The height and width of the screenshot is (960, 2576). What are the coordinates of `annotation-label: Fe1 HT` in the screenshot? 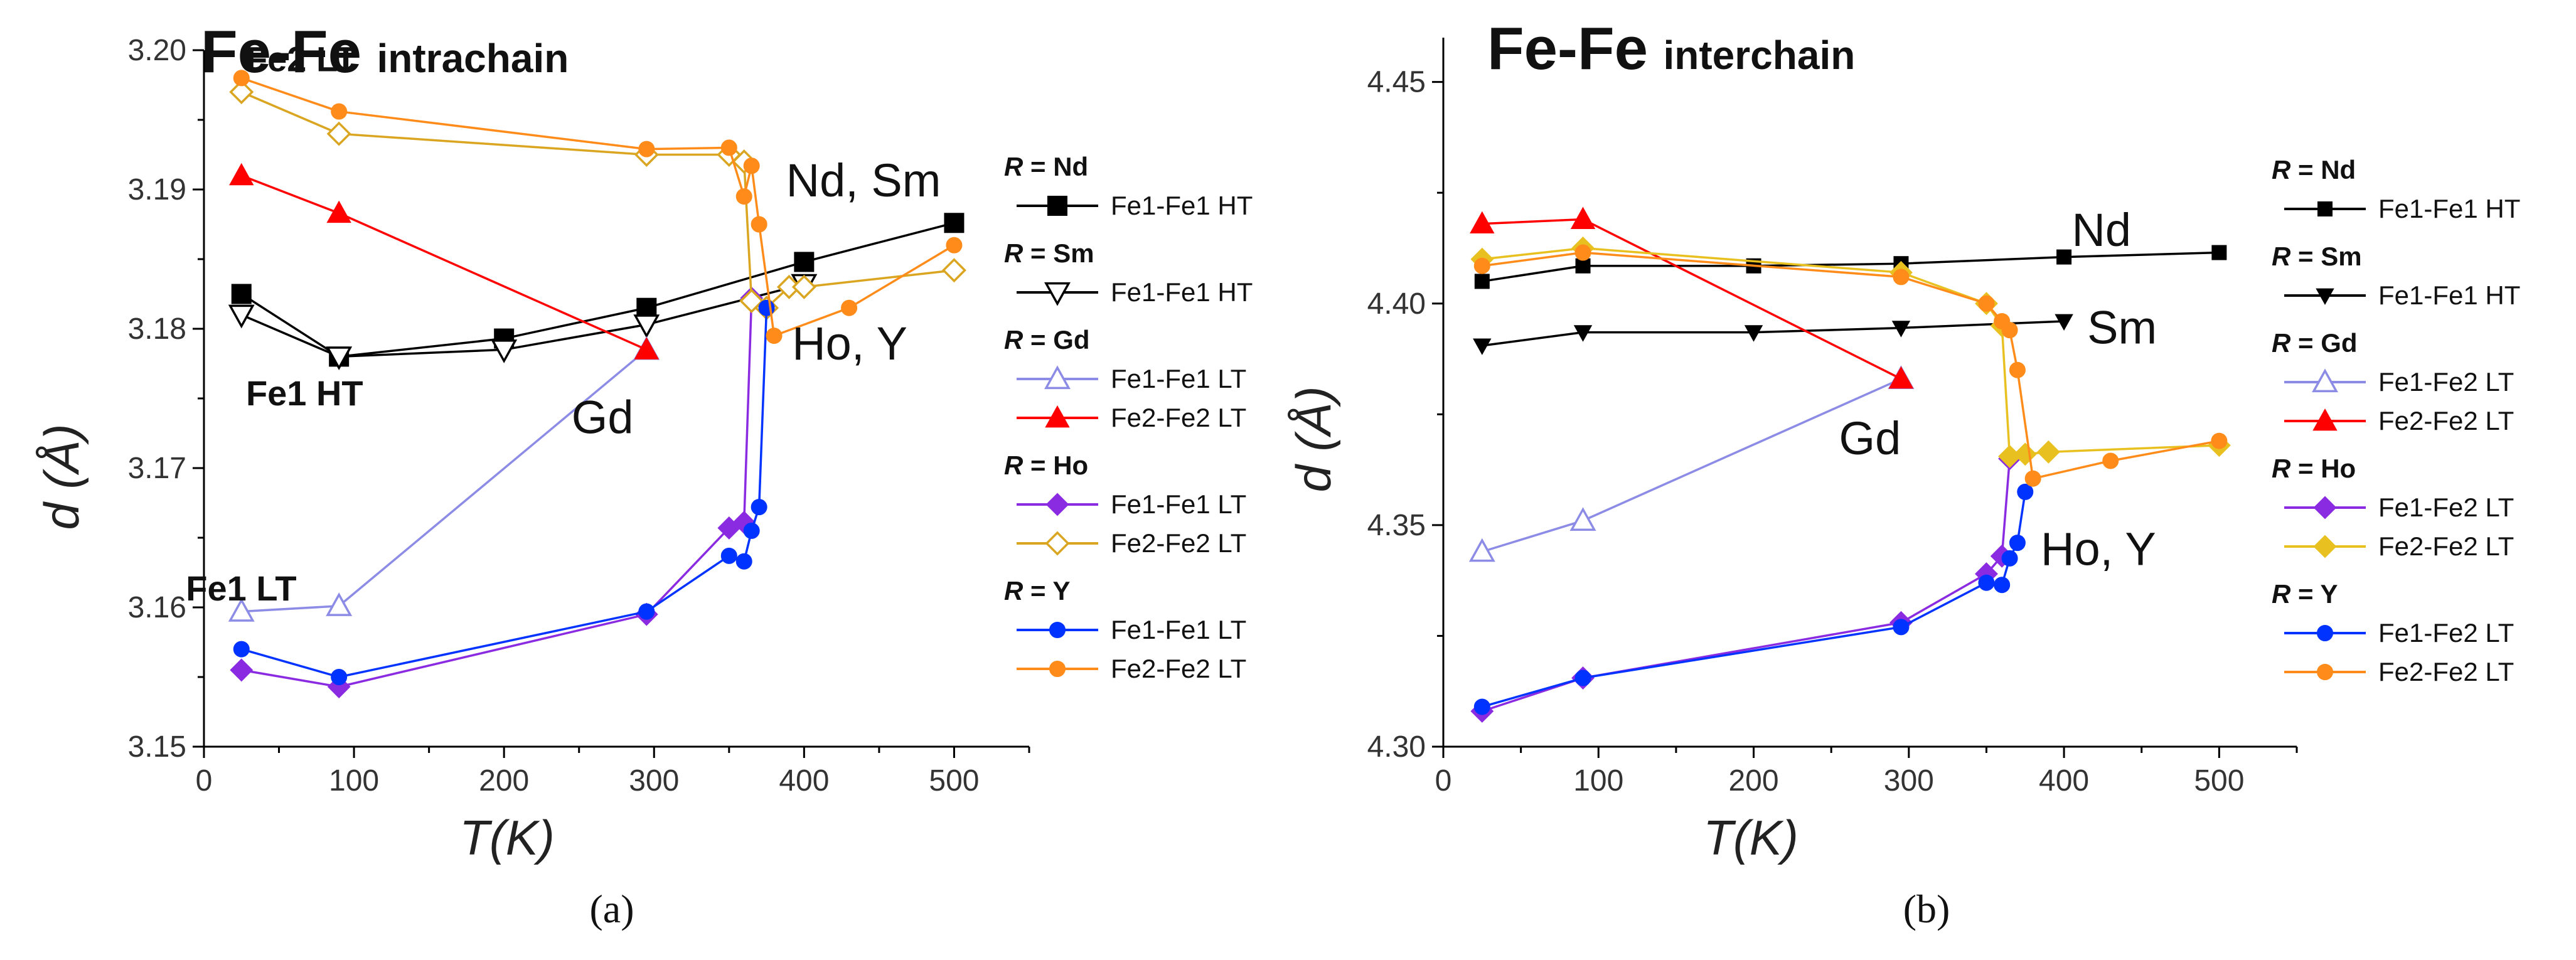 It's located at (304, 393).